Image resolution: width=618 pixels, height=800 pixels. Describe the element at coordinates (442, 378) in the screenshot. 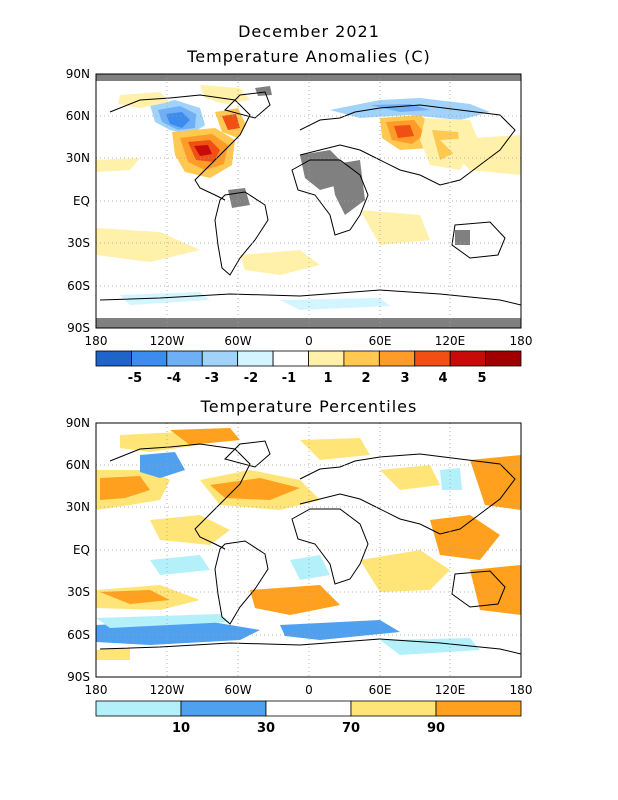

I see `anomaly-cb-label: 4` at that location.